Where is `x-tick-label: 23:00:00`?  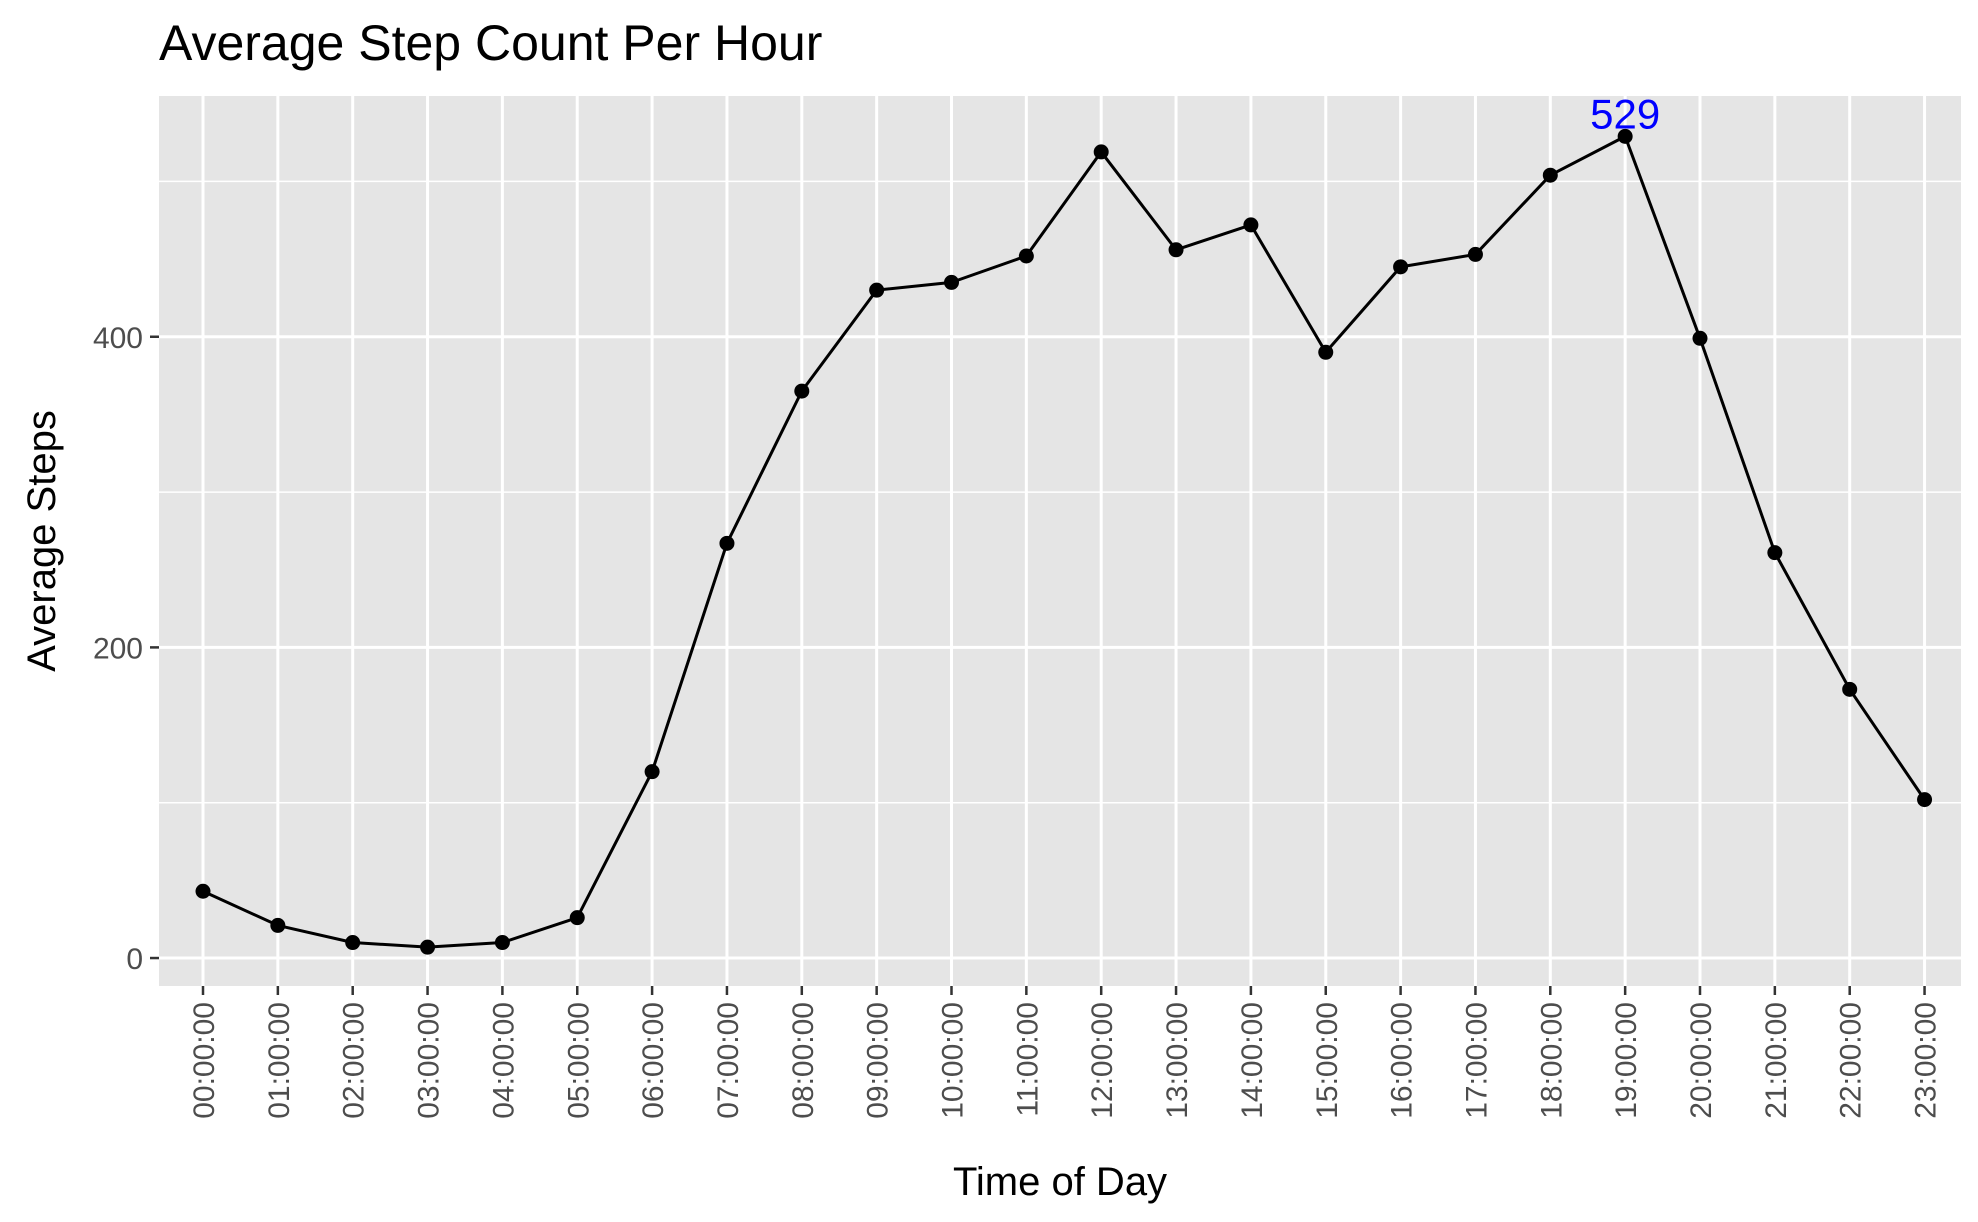 x-tick-label: 23:00:00 is located at coordinates (1926, 1060).